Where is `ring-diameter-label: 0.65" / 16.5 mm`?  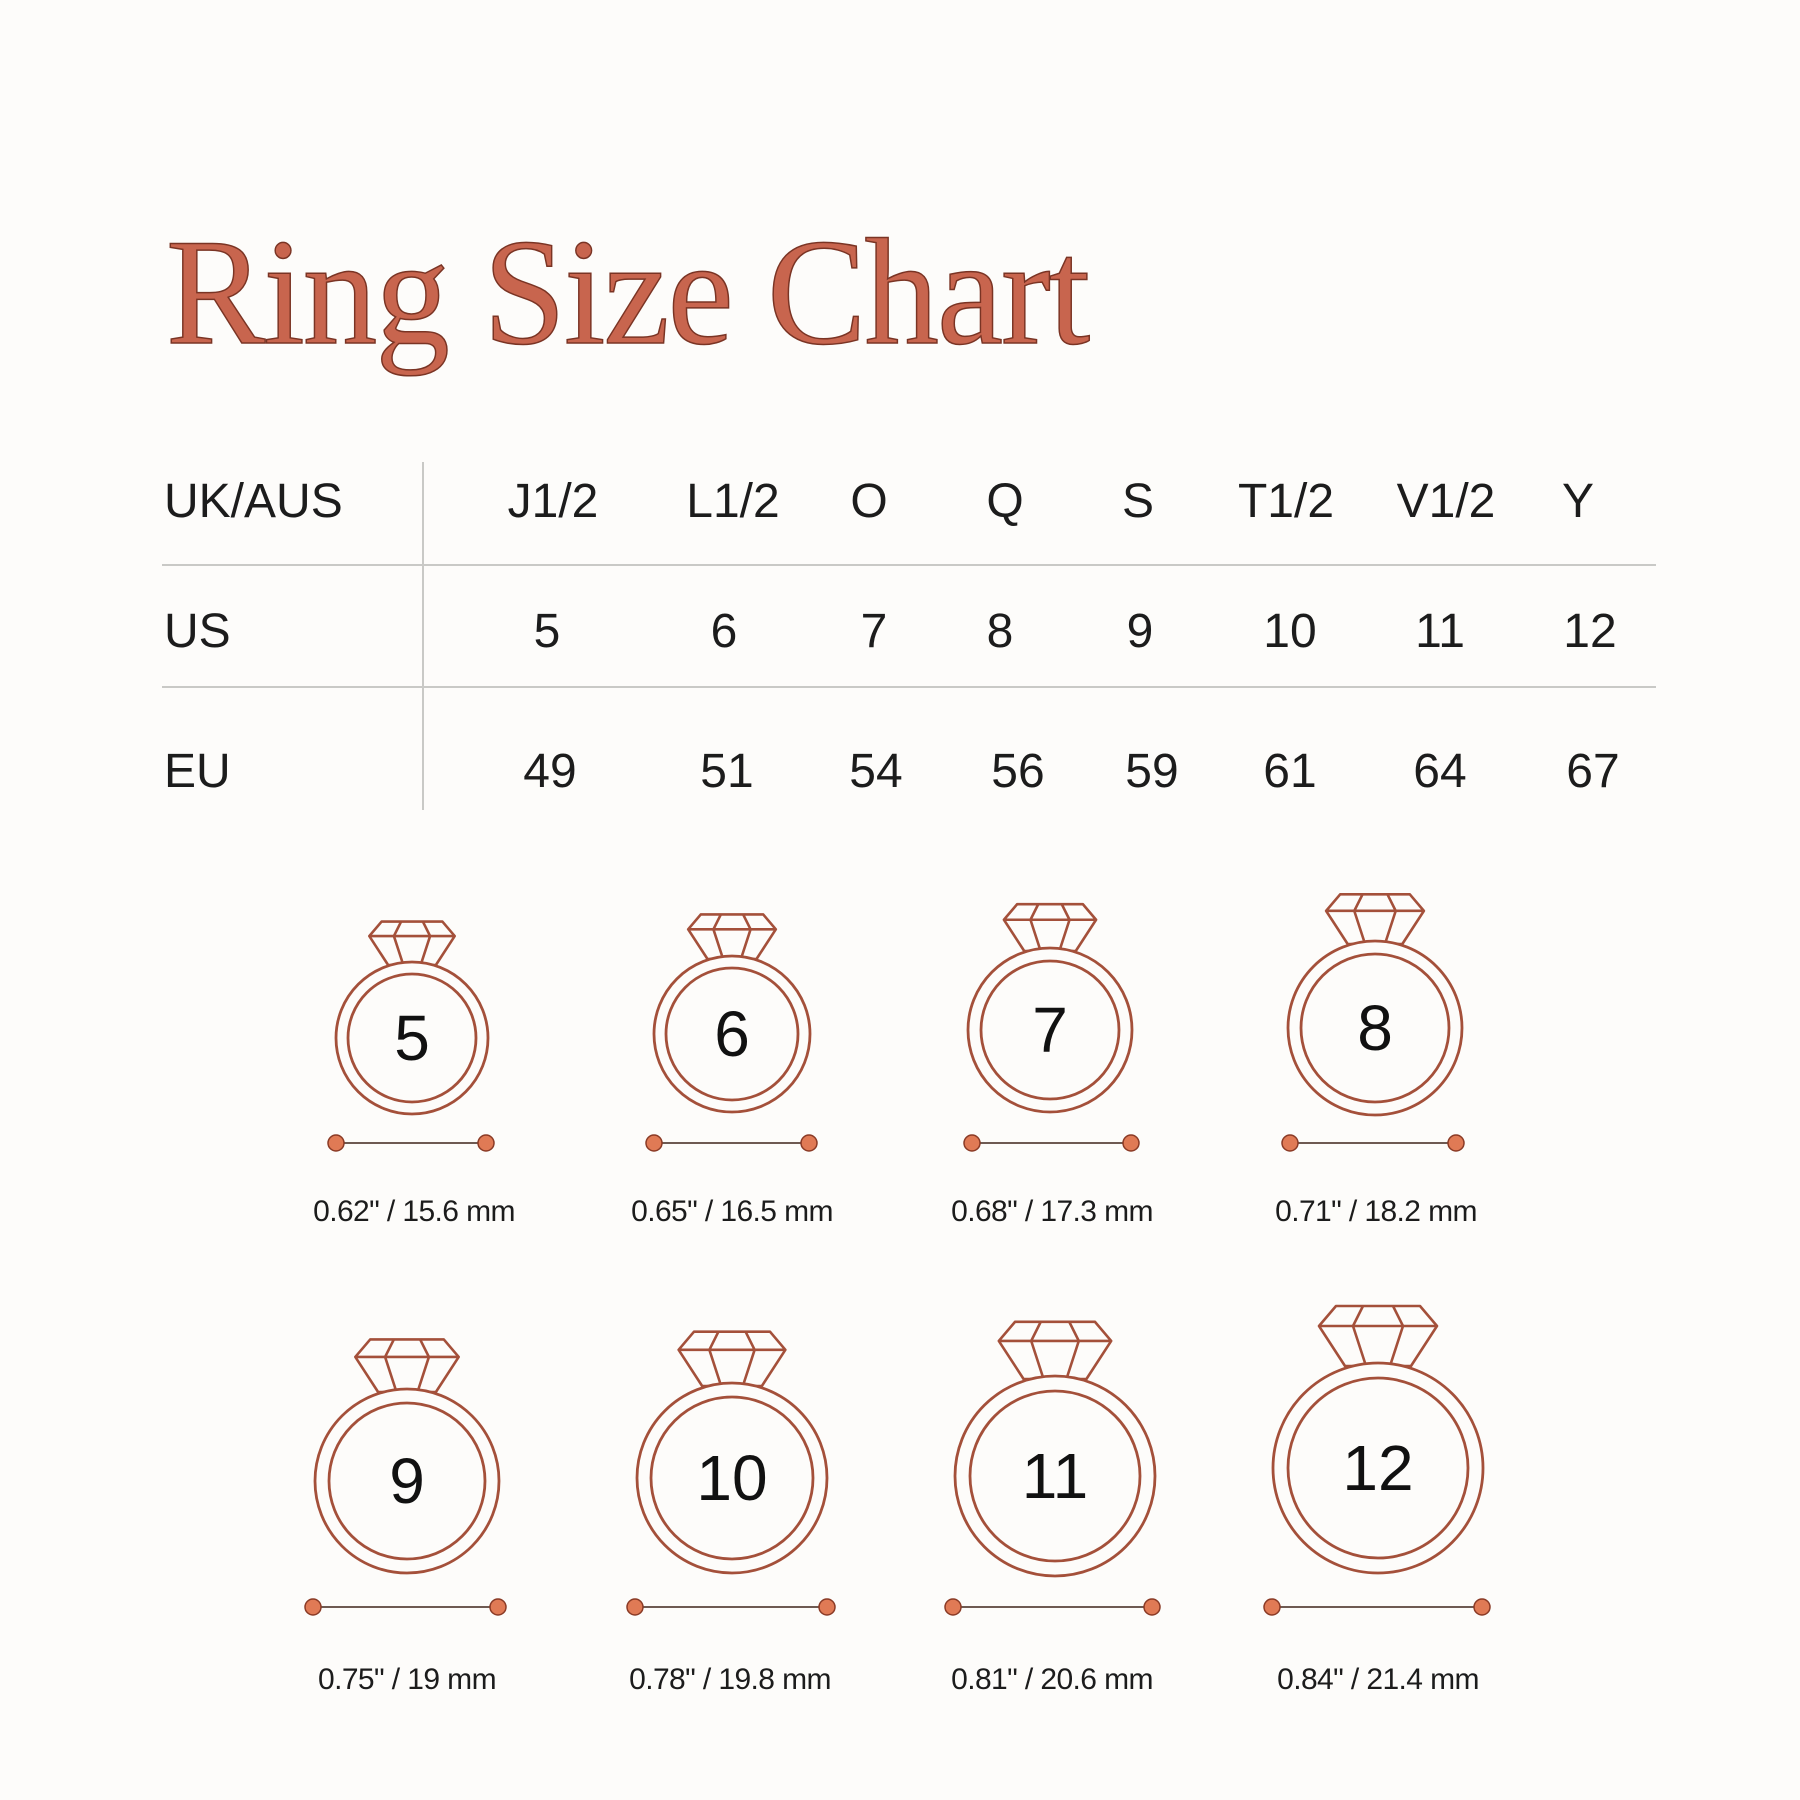
ring-diameter-label: 0.65" / 16.5 mm is located at coordinates (732, 1211).